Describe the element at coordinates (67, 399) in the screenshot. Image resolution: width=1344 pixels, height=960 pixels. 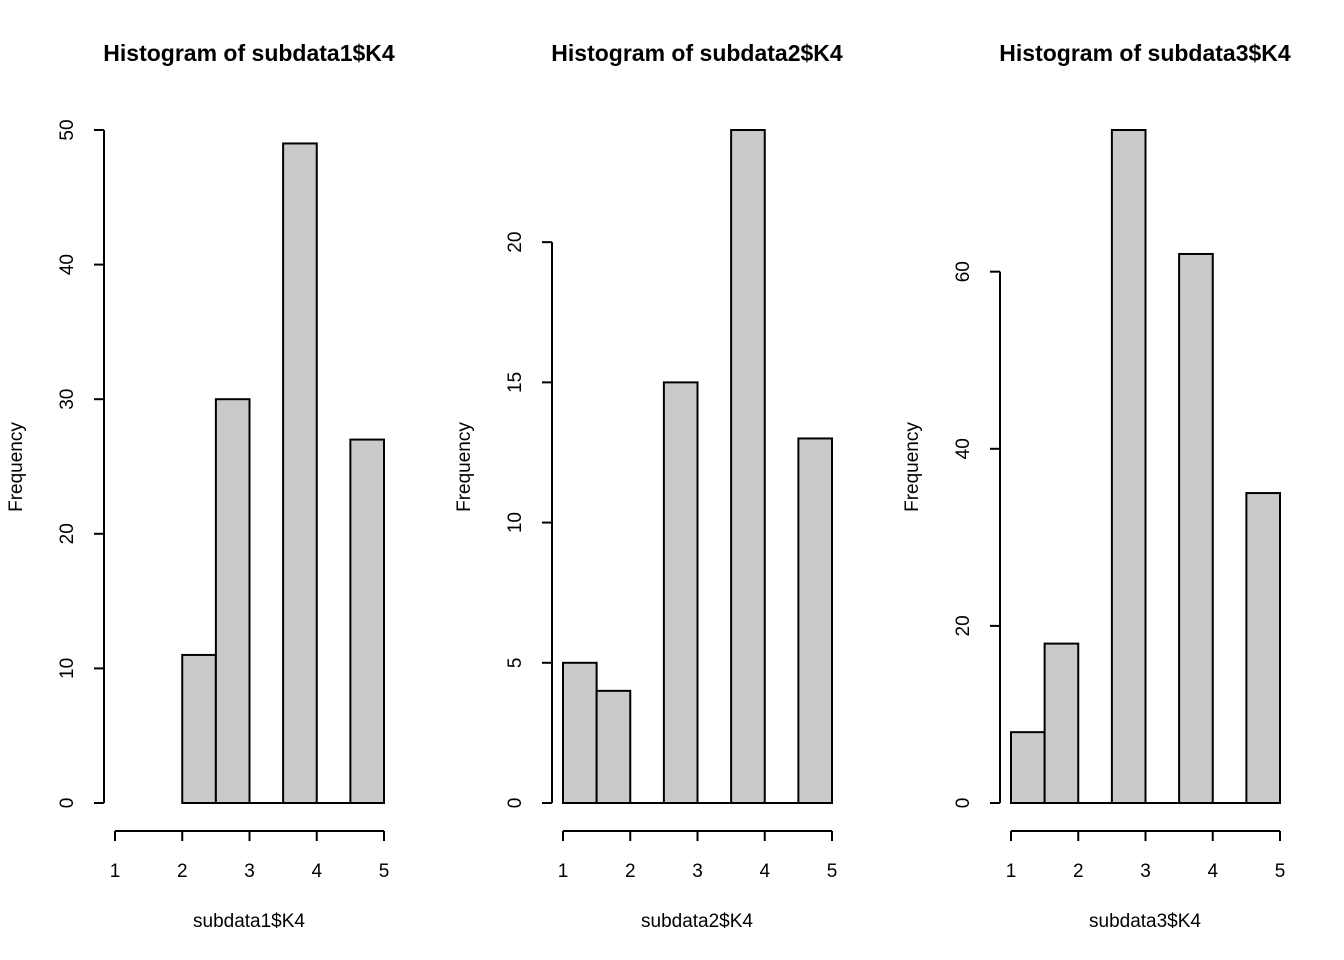
I see `y-tick-label: 30` at that location.